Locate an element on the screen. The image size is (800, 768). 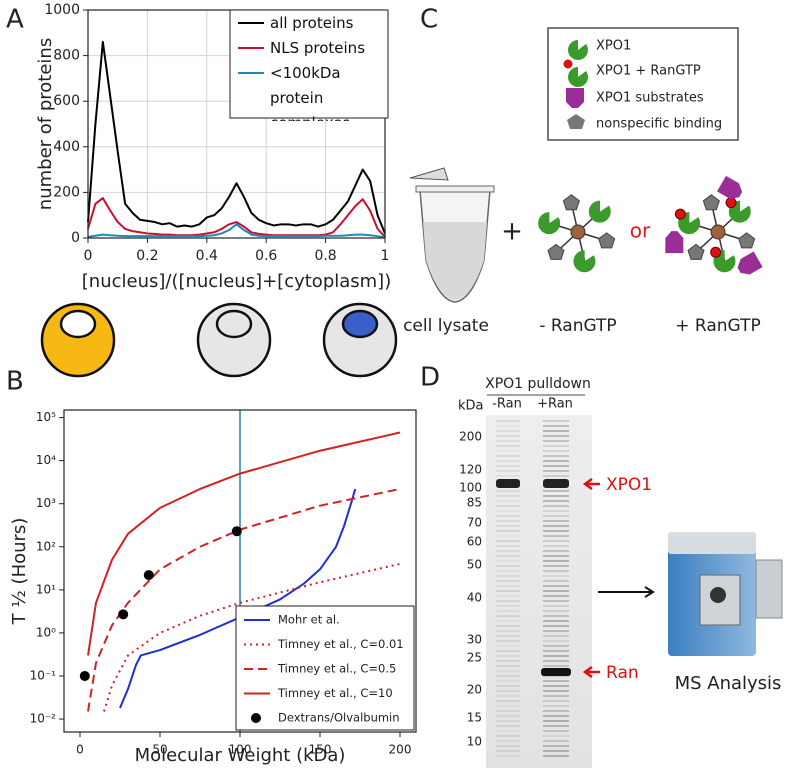
band-label: Ran is located at coordinates (622, 673).